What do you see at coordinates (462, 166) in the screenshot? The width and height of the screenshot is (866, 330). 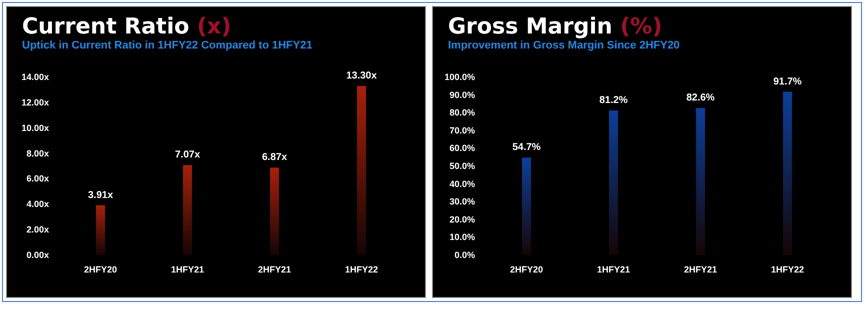 I see `y-tick-label: 50.0%` at bounding box center [462, 166].